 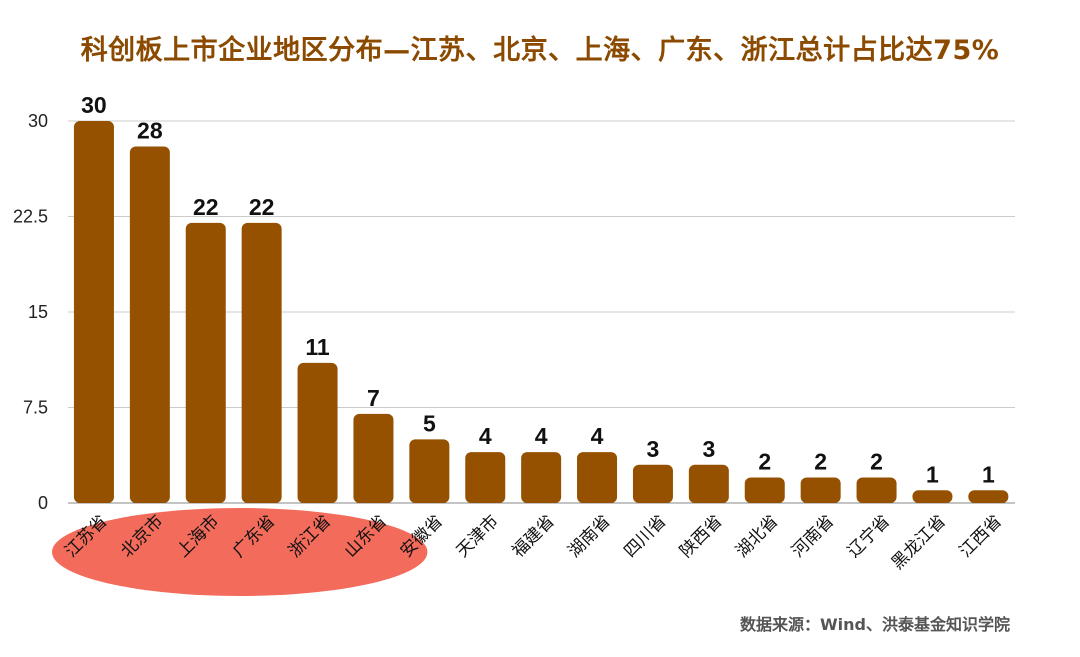 I want to click on x-tick-label: 辽宁省, so click(x=869, y=536).